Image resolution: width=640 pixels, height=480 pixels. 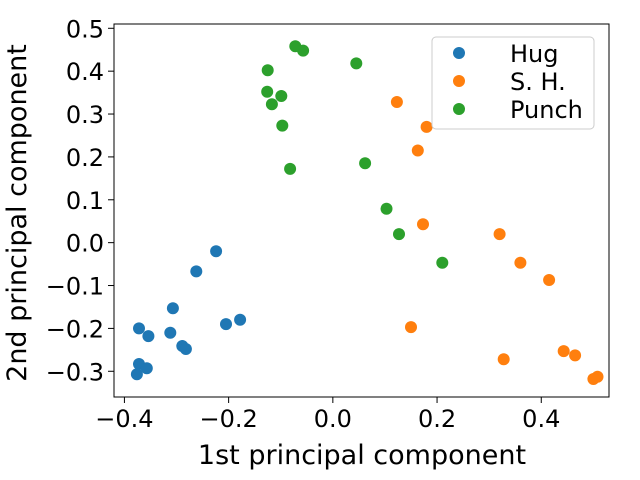 I want to click on legend-label: Hug, so click(x=534, y=54).